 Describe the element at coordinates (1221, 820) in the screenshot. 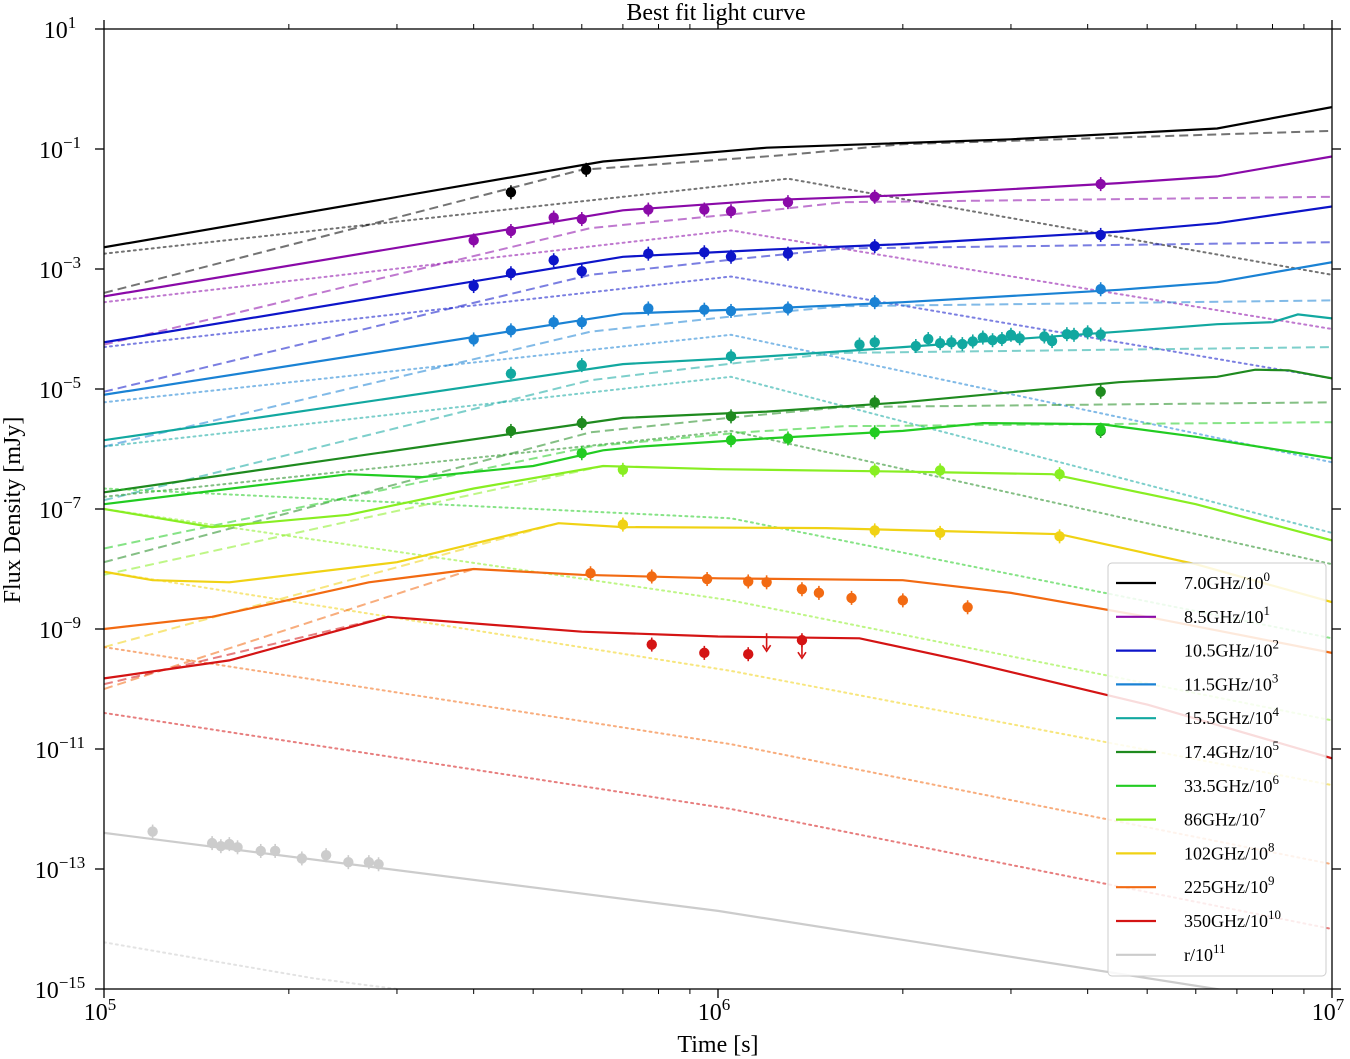

I see `legend-label-text: 86GHz/10` at that location.